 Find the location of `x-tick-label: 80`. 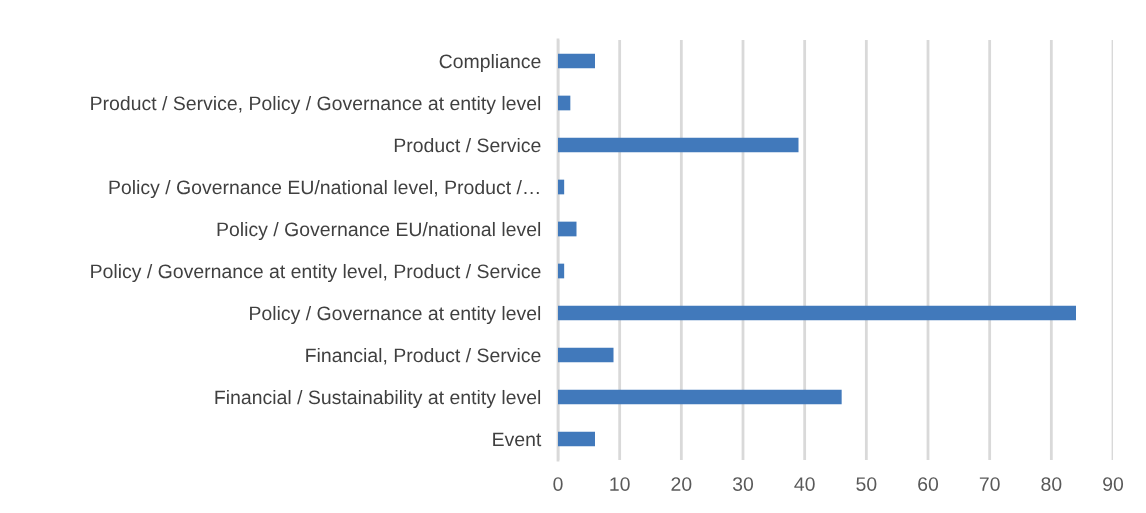

x-tick-label: 80 is located at coordinates (1051, 484).